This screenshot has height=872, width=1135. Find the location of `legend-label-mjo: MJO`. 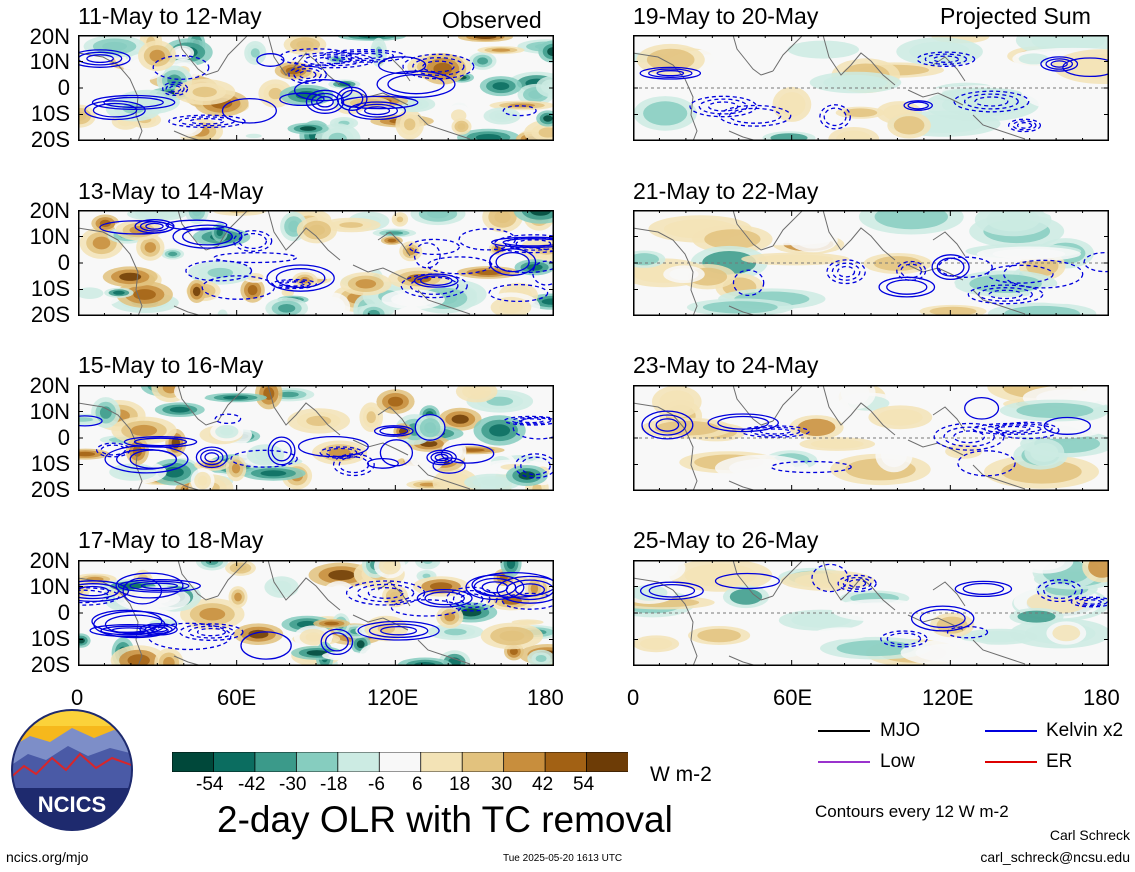

legend-label-mjo: MJO is located at coordinates (900, 730).